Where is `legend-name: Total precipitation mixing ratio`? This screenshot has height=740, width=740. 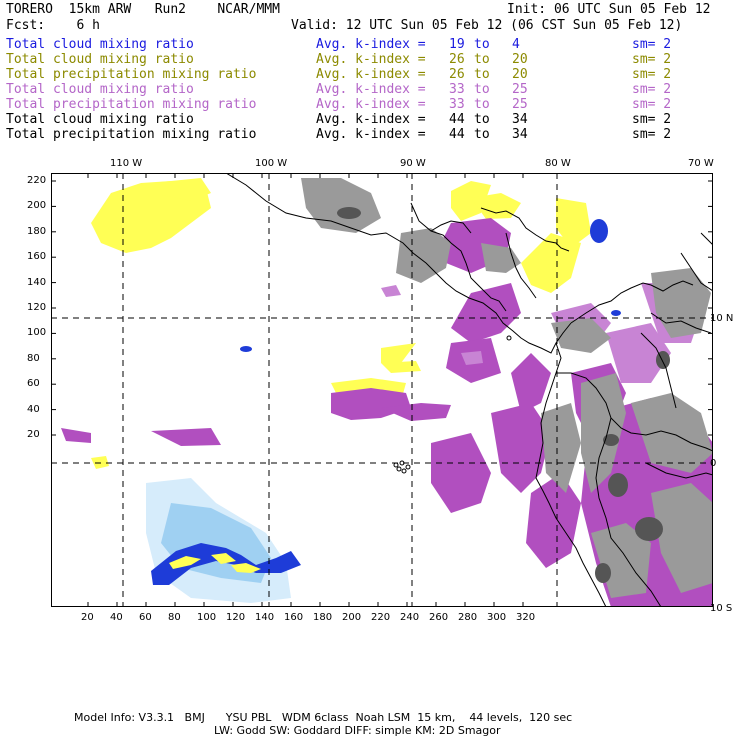
legend-name: Total precipitation mixing ratio is located at coordinates (131, 104).